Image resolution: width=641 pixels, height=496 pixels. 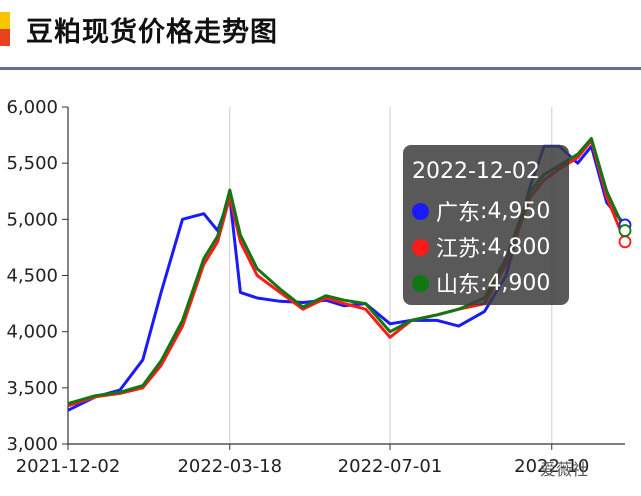 What do you see at coordinates (519, 283) in the screenshot?
I see `tooltip-series-value: 4,900` at bounding box center [519, 283].